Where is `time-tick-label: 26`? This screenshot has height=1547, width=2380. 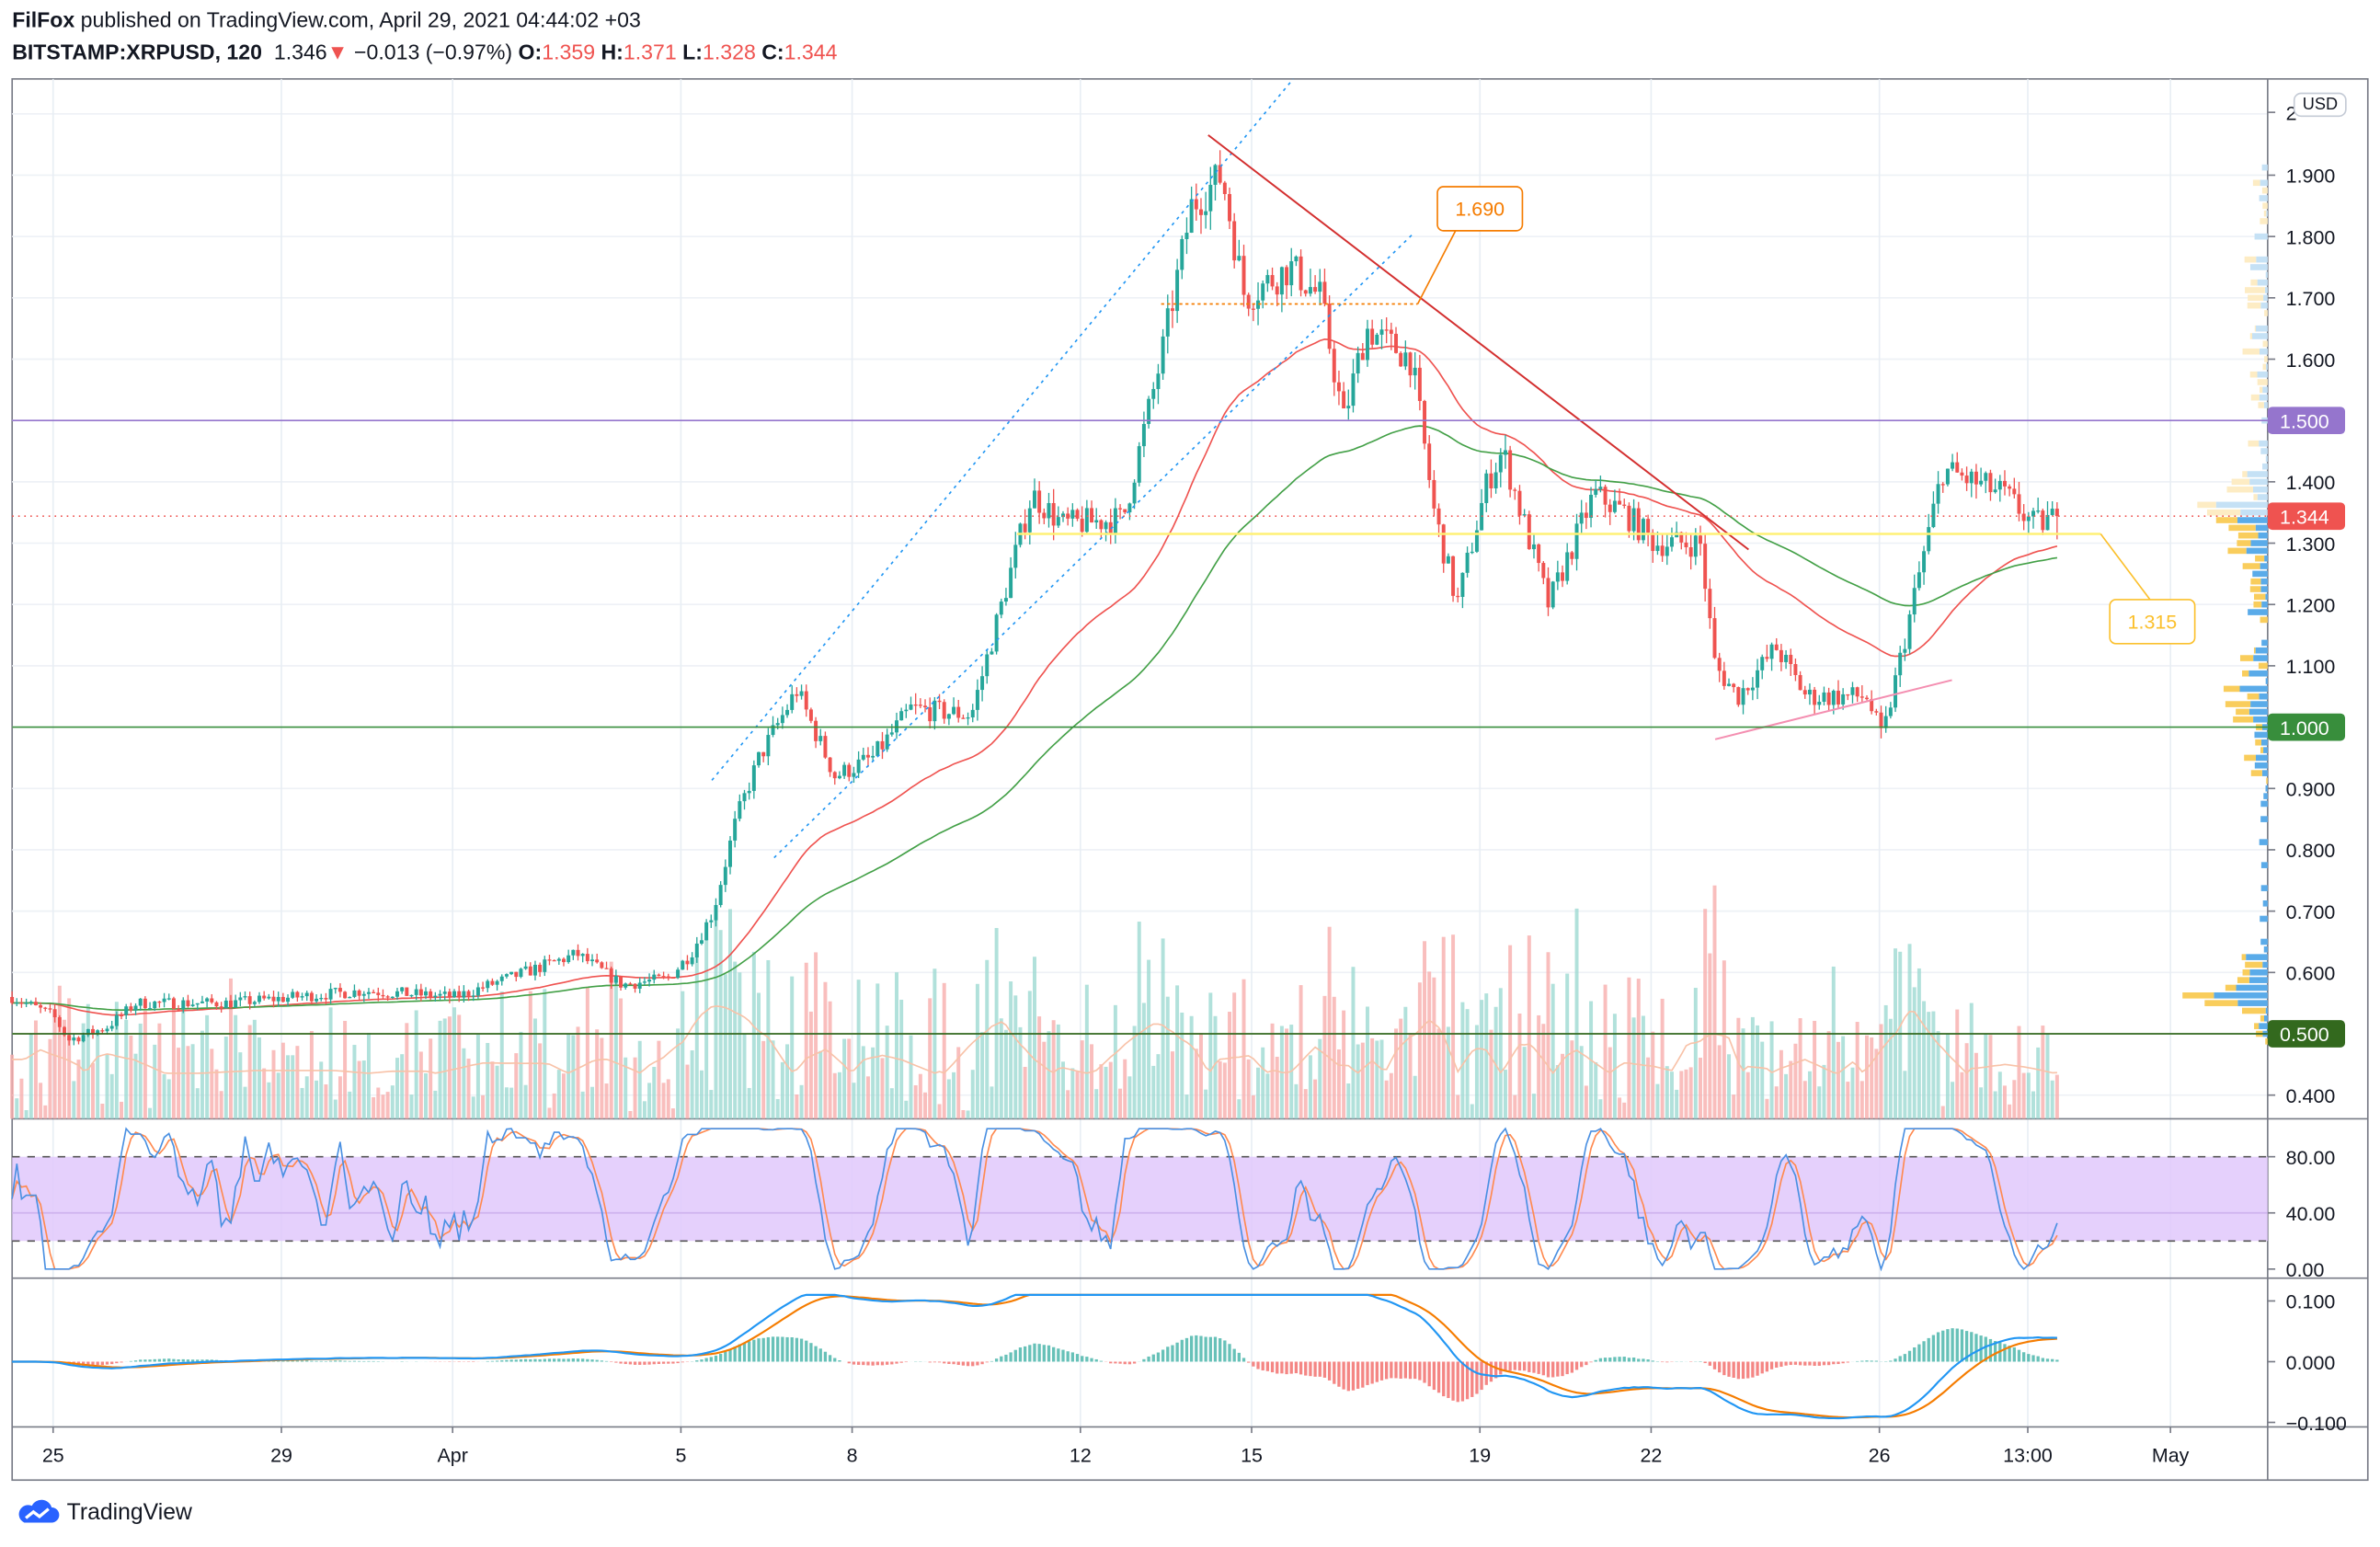 time-tick-label: 26 is located at coordinates (1880, 1455).